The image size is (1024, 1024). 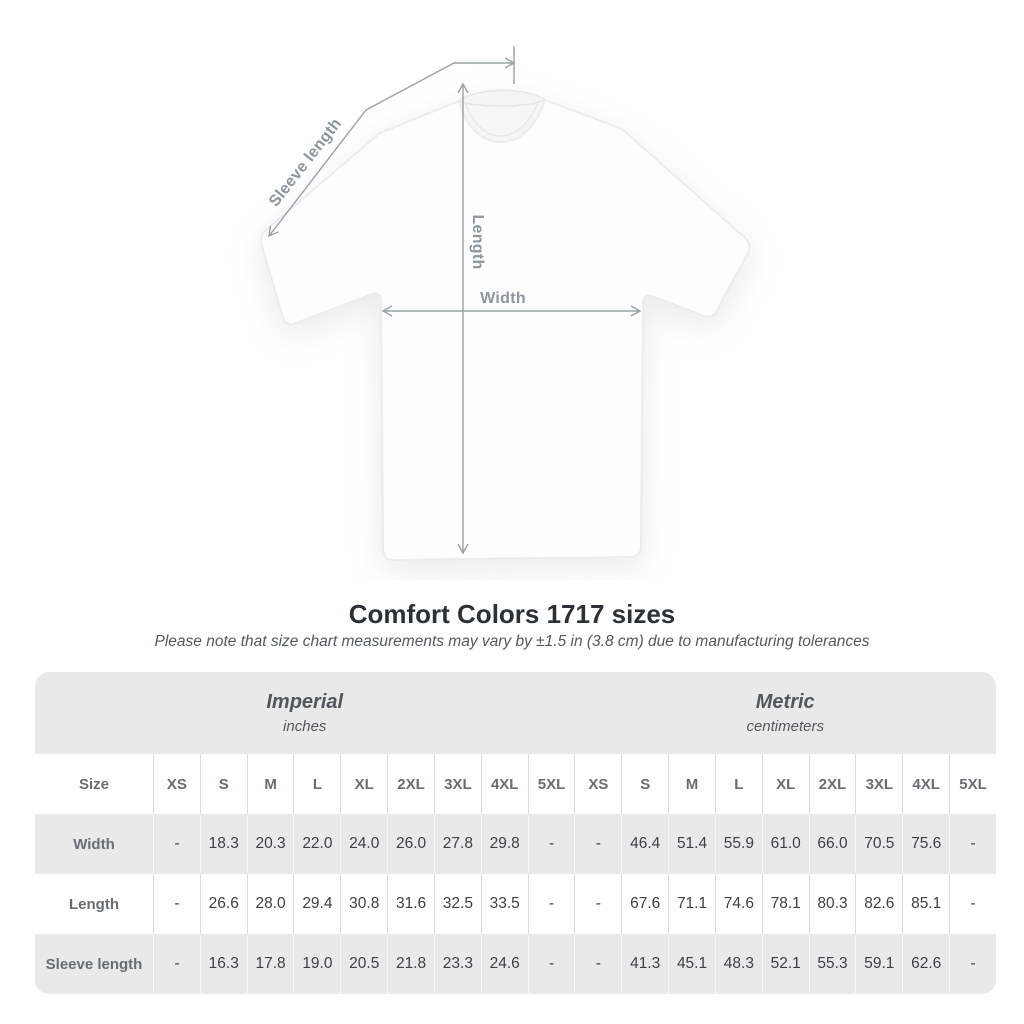 What do you see at coordinates (270, 964) in the screenshot?
I see `measurement-value: 17.8` at bounding box center [270, 964].